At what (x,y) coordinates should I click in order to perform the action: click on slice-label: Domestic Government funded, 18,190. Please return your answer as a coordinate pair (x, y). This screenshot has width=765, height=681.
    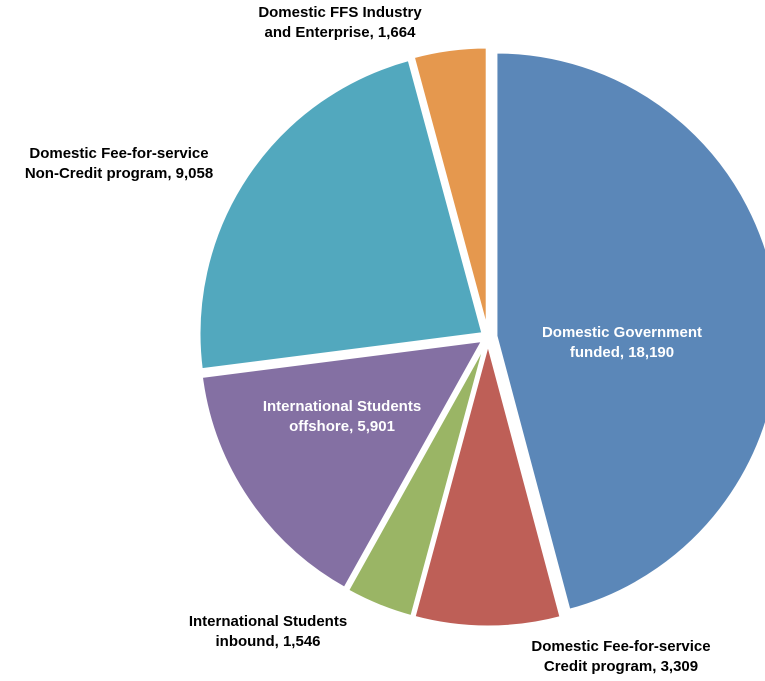
    Looking at the image, I should click on (622, 342).